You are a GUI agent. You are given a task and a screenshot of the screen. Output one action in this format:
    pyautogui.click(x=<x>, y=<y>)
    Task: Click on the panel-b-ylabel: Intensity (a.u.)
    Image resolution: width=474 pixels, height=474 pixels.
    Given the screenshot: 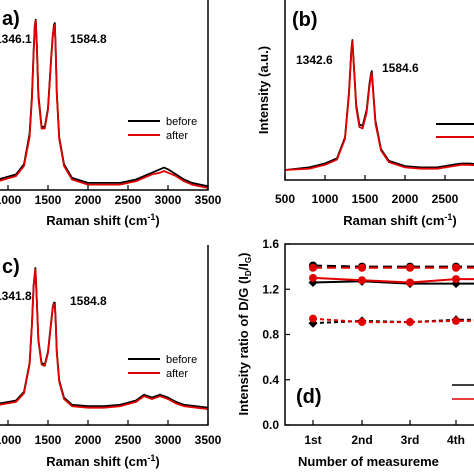 What is the action you would take?
    pyautogui.click(x=263, y=90)
    